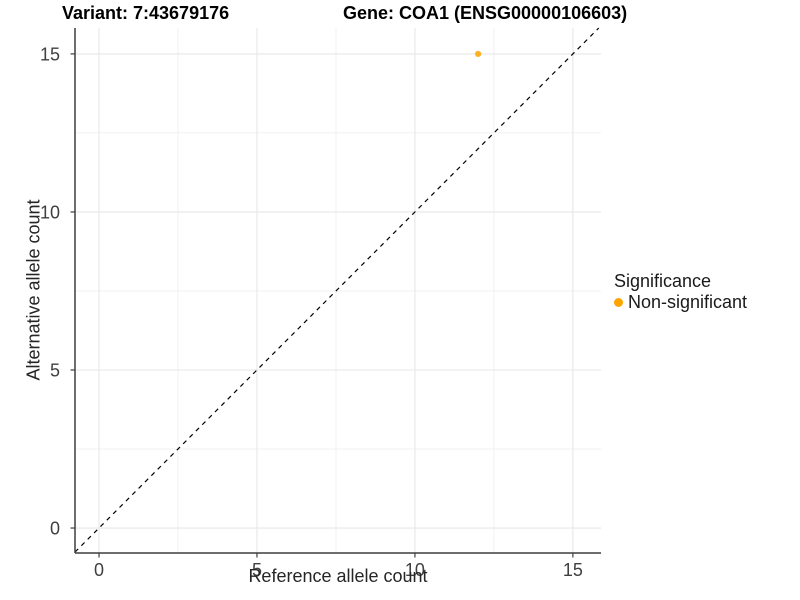  I want to click on legend-item-label: Non-significant, so click(688, 302).